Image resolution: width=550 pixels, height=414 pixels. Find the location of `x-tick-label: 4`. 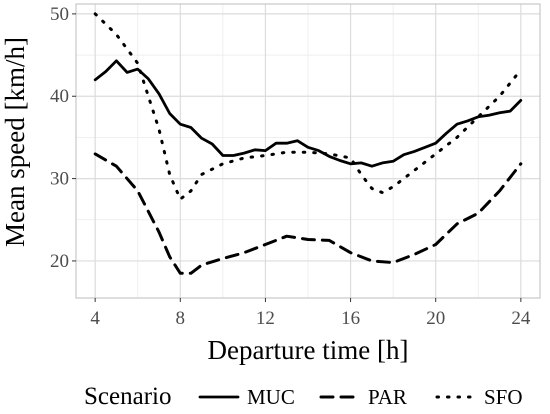

x-tick-label: 4 is located at coordinates (95, 318).